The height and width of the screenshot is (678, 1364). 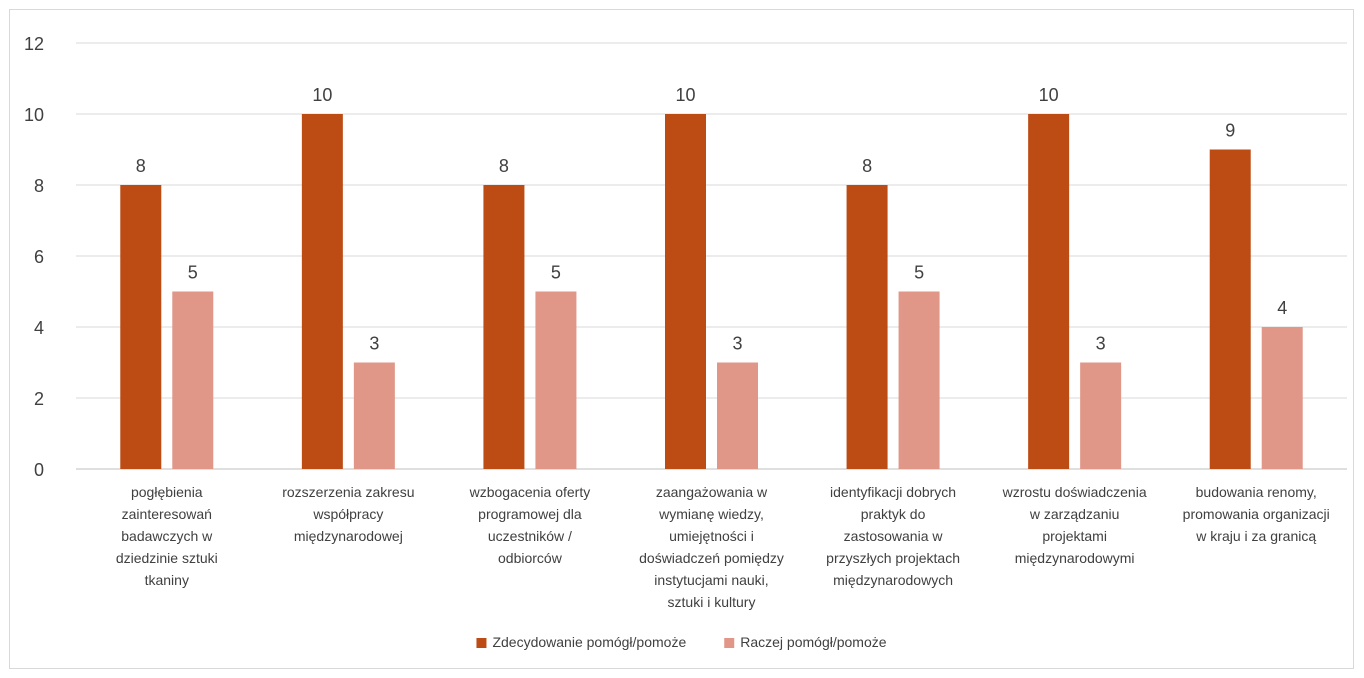 What do you see at coordinates (39, 257) in the screenshot?
I see `y-tick-label: 6` at bounding box center [39, 257].